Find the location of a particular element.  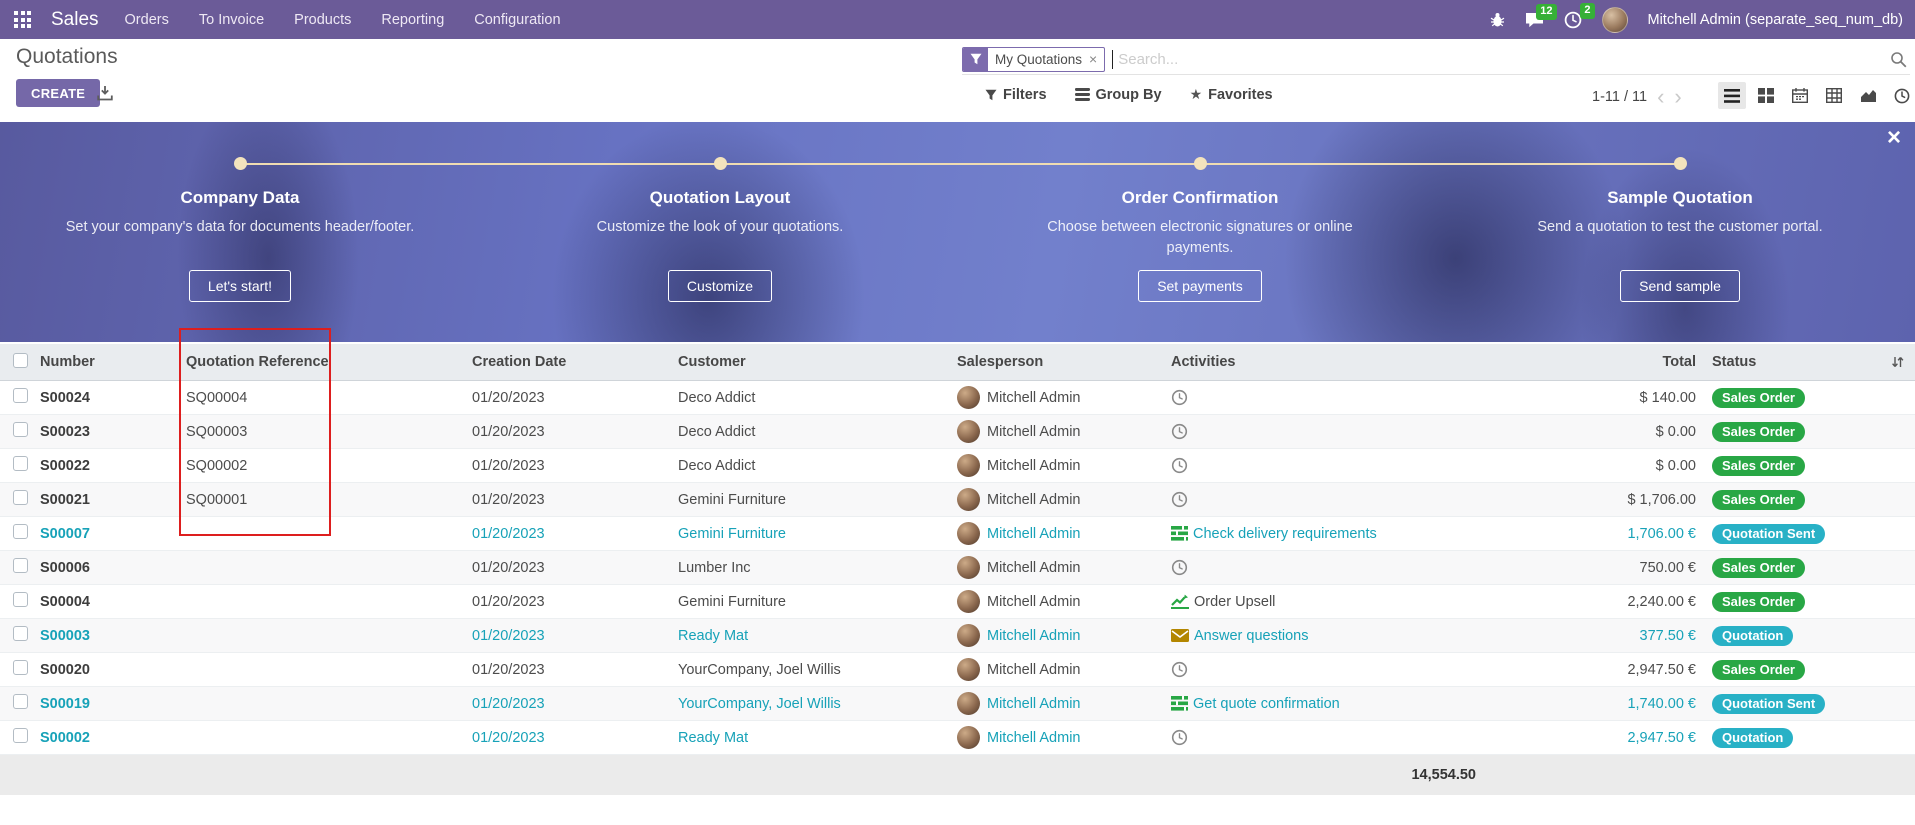

quotation-number: S00004 is located at coordinates (65, 601).